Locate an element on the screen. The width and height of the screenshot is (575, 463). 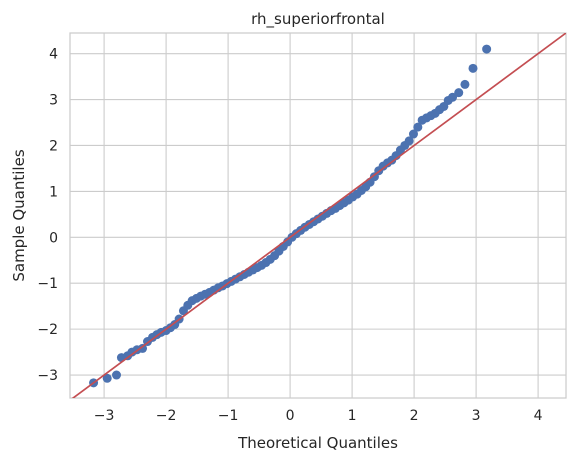
x-tick-label: −1 is located at coordinates (228, 416).